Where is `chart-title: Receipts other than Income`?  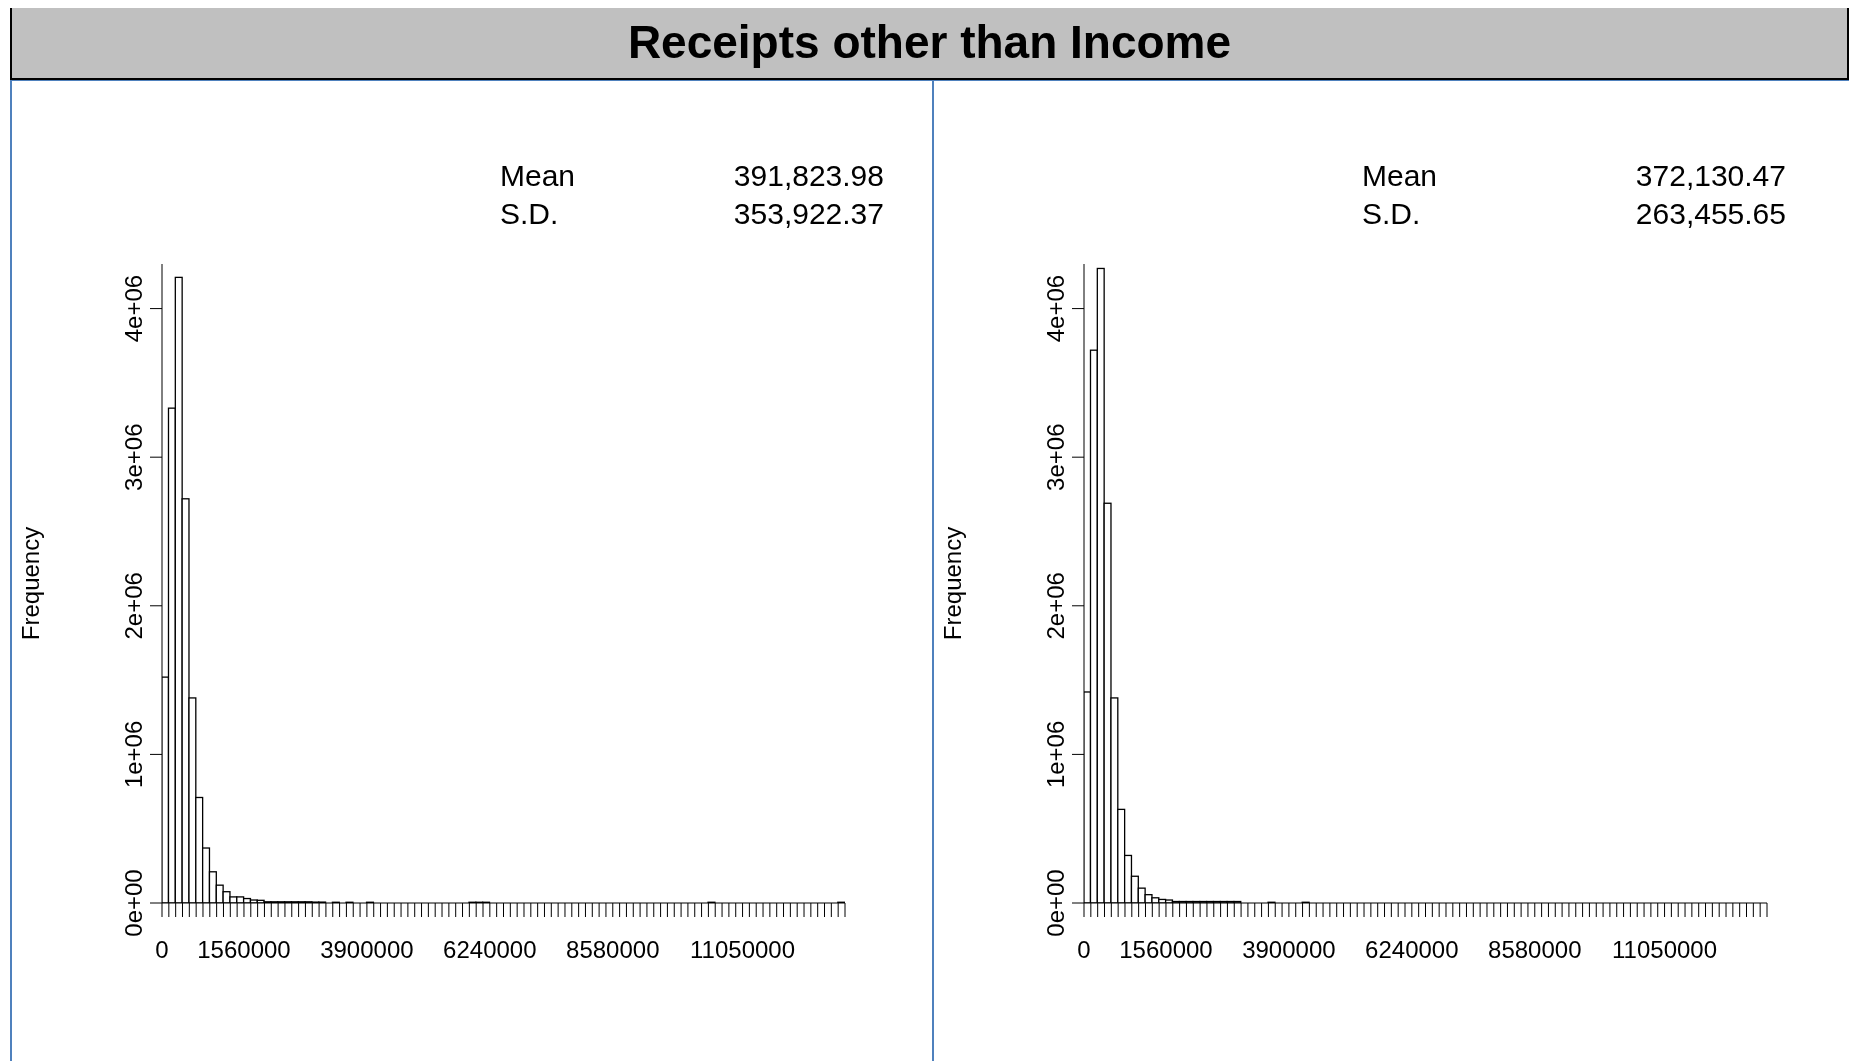
chart-title: Receipts other than Income is located at coordinates (929, 42).